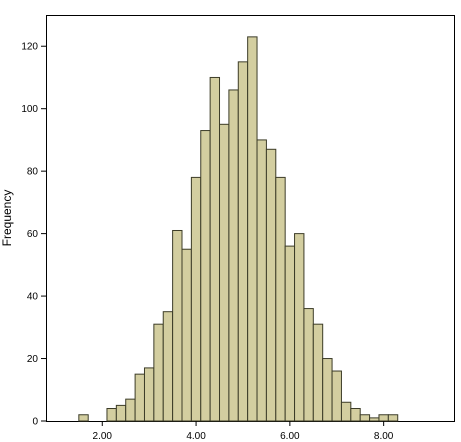 Image resolution: width=461 pixels, height=442 pixels. I want to click on y-tick-label: 60, so click(33, 234).